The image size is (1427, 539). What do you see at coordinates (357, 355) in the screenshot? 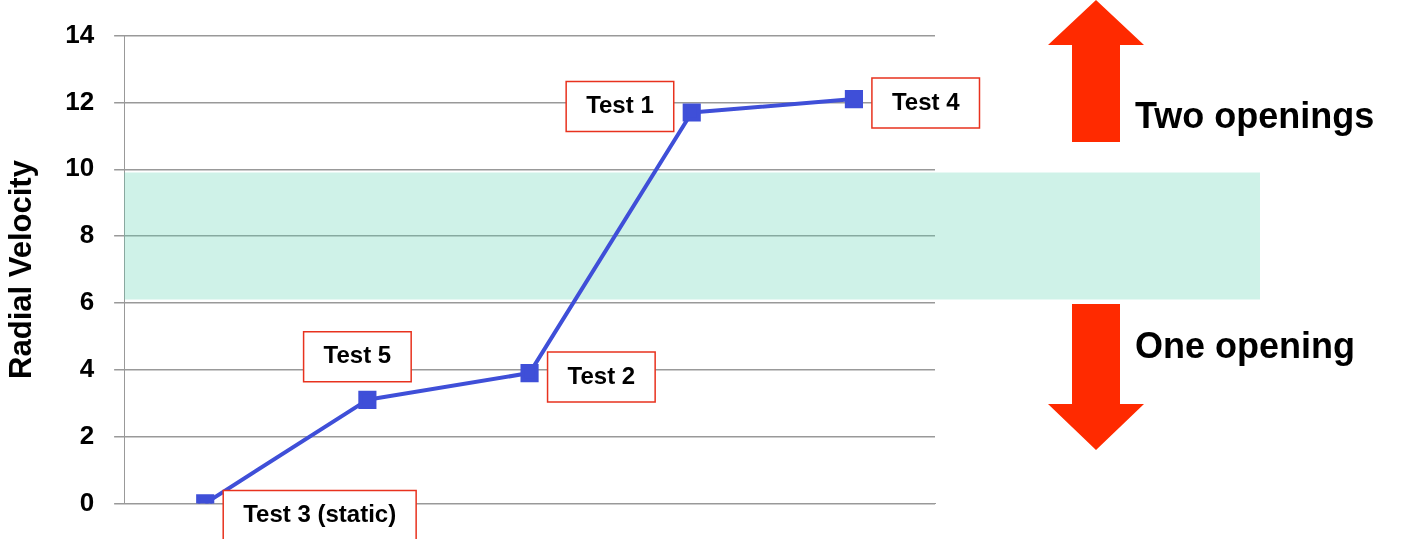
I see `data-label: Test 5` at bounding box center [357, 355].